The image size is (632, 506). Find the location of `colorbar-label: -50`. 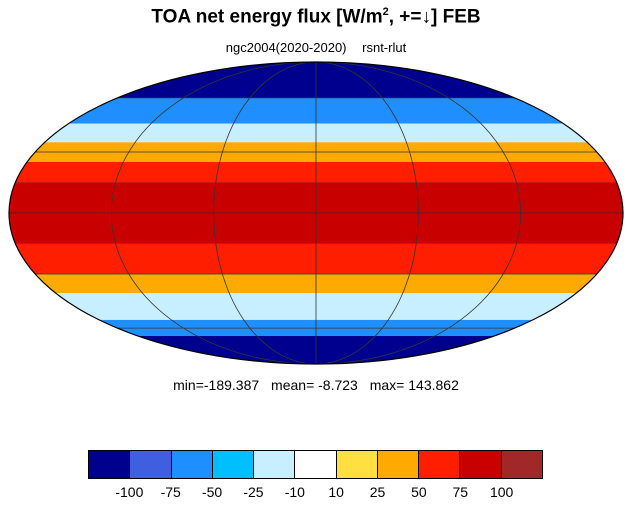

colorbar-label: -50 is located at coordinates (212, 492).